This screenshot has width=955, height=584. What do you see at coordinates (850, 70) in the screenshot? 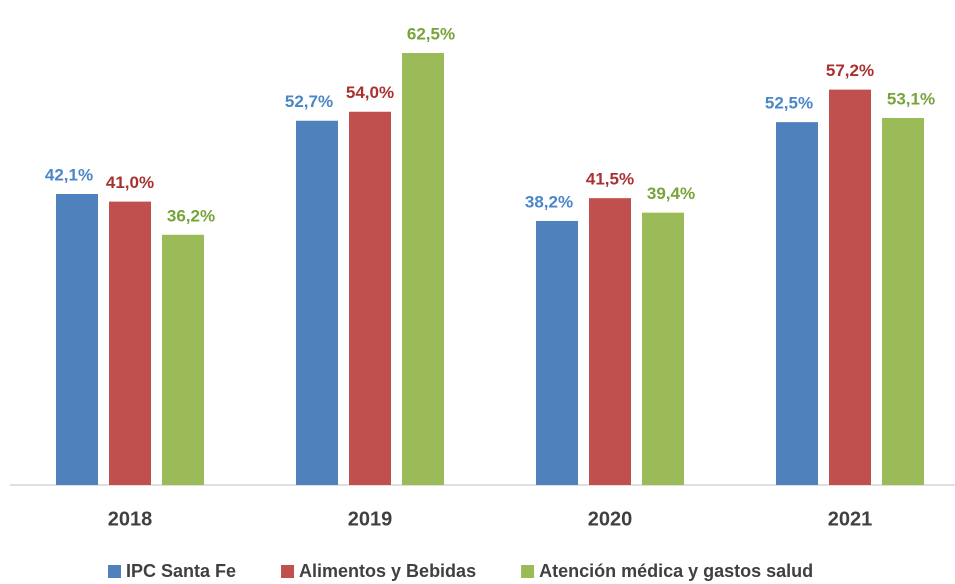
I see `data-label: 57,2%` at bounding box center [850, 70].